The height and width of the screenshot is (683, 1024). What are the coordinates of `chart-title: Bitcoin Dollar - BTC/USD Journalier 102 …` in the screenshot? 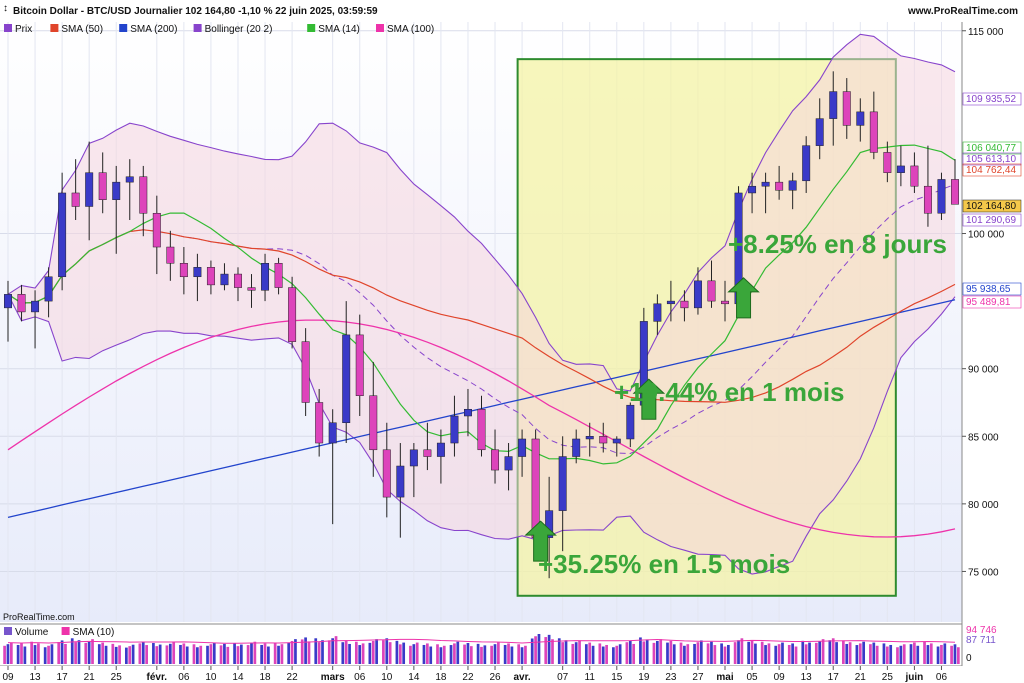 It's located at (195, 11).